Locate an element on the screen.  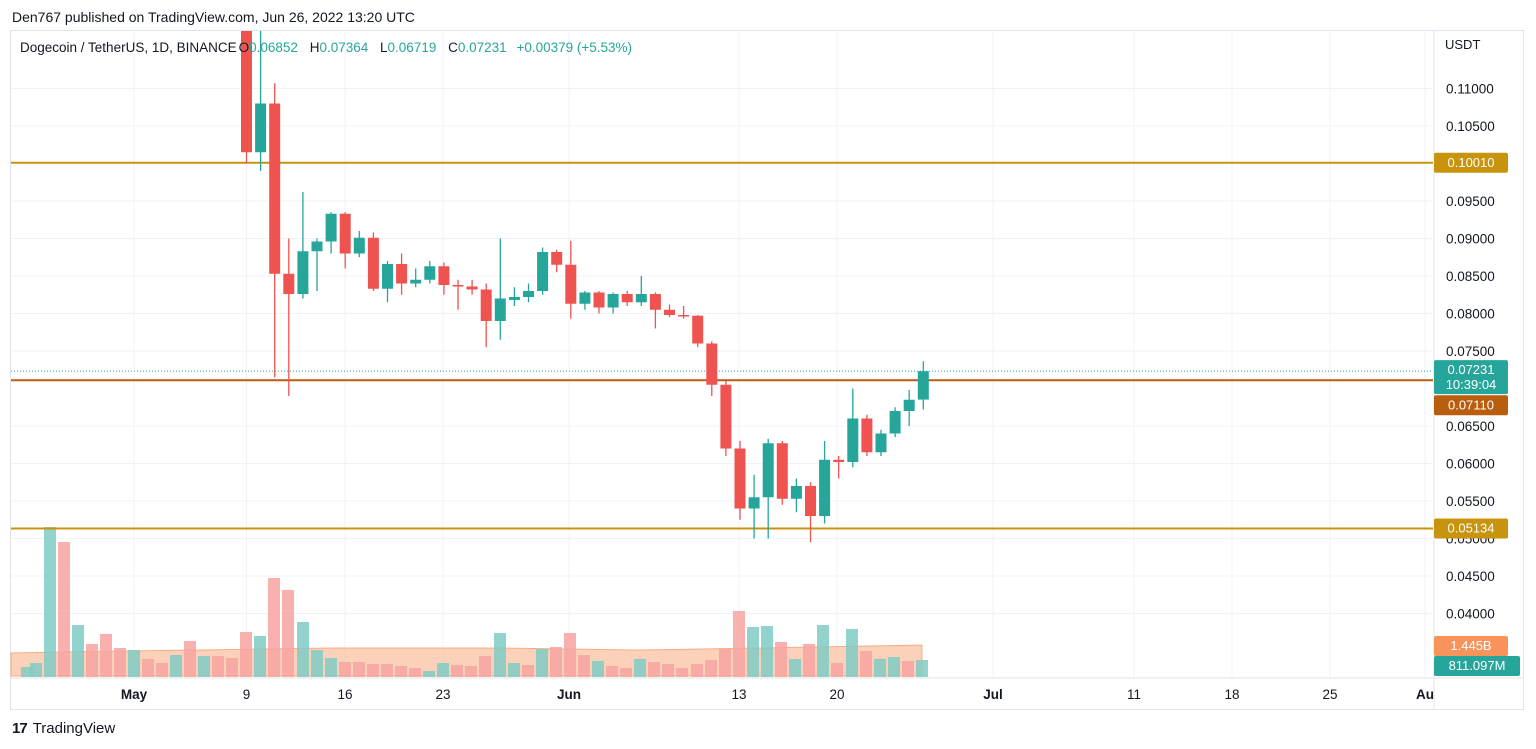
level-tag-bg is located at coordinates (1471, 405).